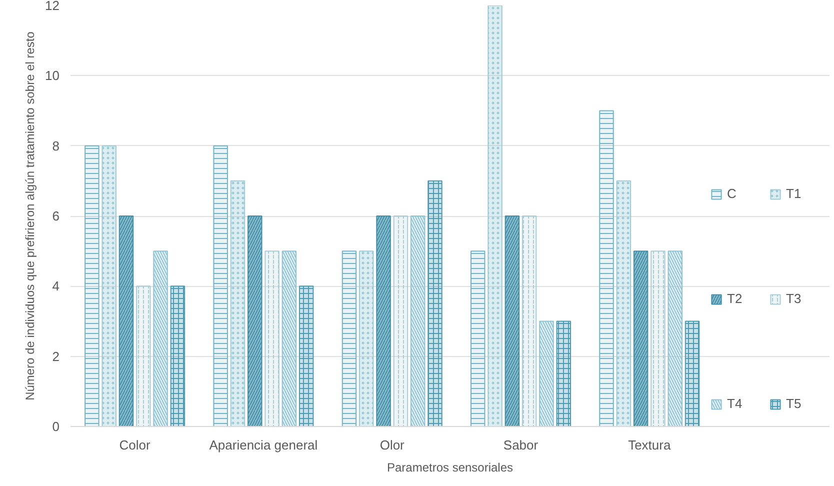 The image size is (834, 486). Describe the element at coordinates (52, 6) in the screenshot. I see `y-tick-label: 12` at that location.